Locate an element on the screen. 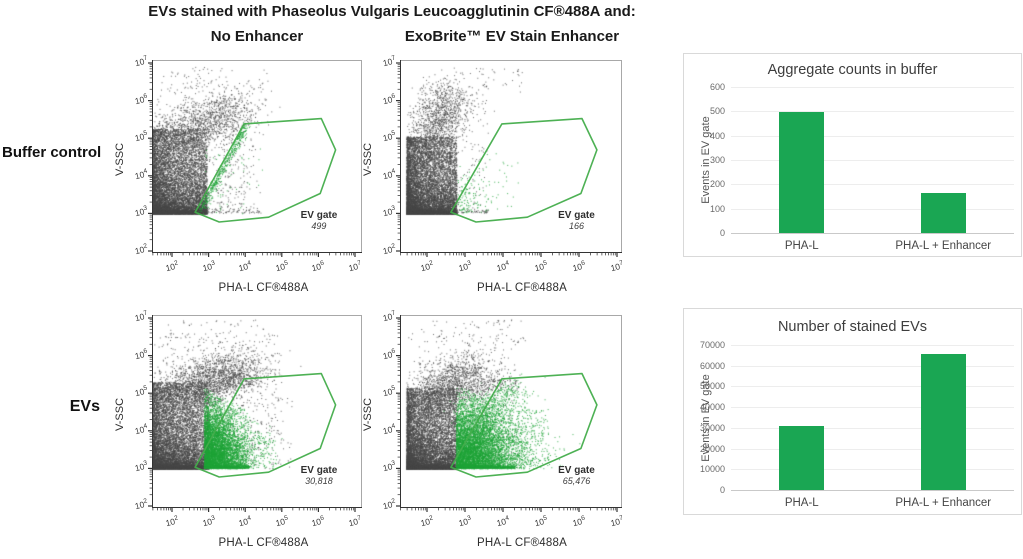 The height and width of the screenshot is (559, 1023). bar-chart-title: Aggregate counts in buffer is located at coordinates (852, 70).